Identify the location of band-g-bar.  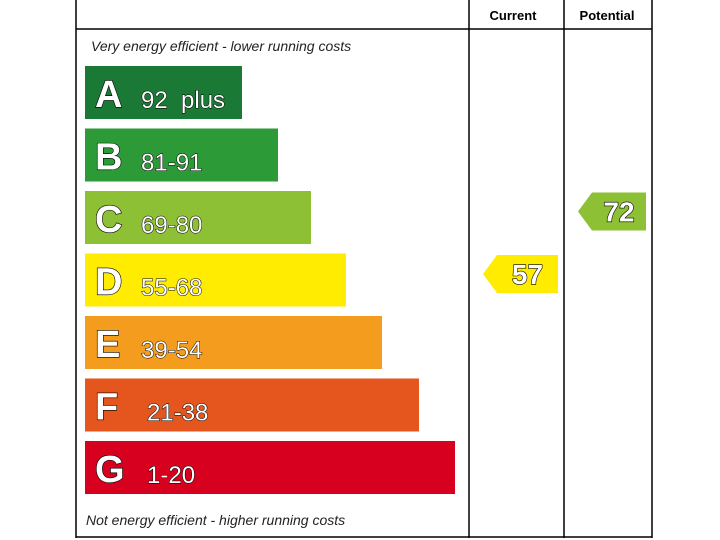
(270, 467).